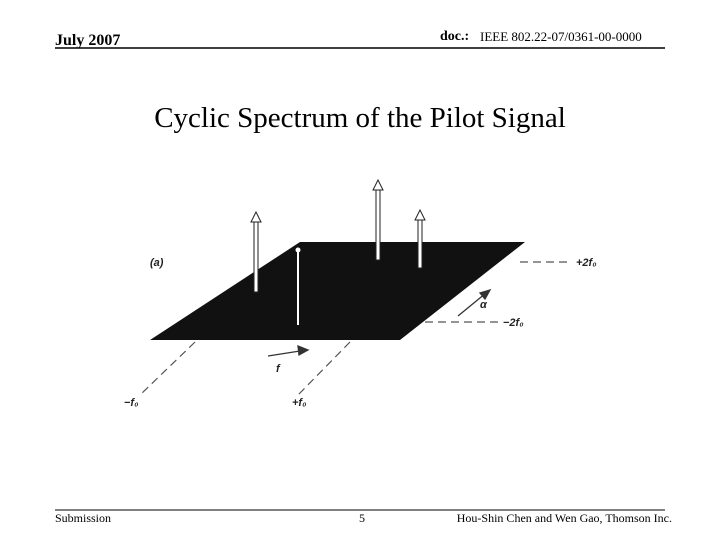 The width and height of the screenshot is (720, 540). Describe the element at coordinates (379, 322) in the screenshot. I see `axis-arrows` at that location.